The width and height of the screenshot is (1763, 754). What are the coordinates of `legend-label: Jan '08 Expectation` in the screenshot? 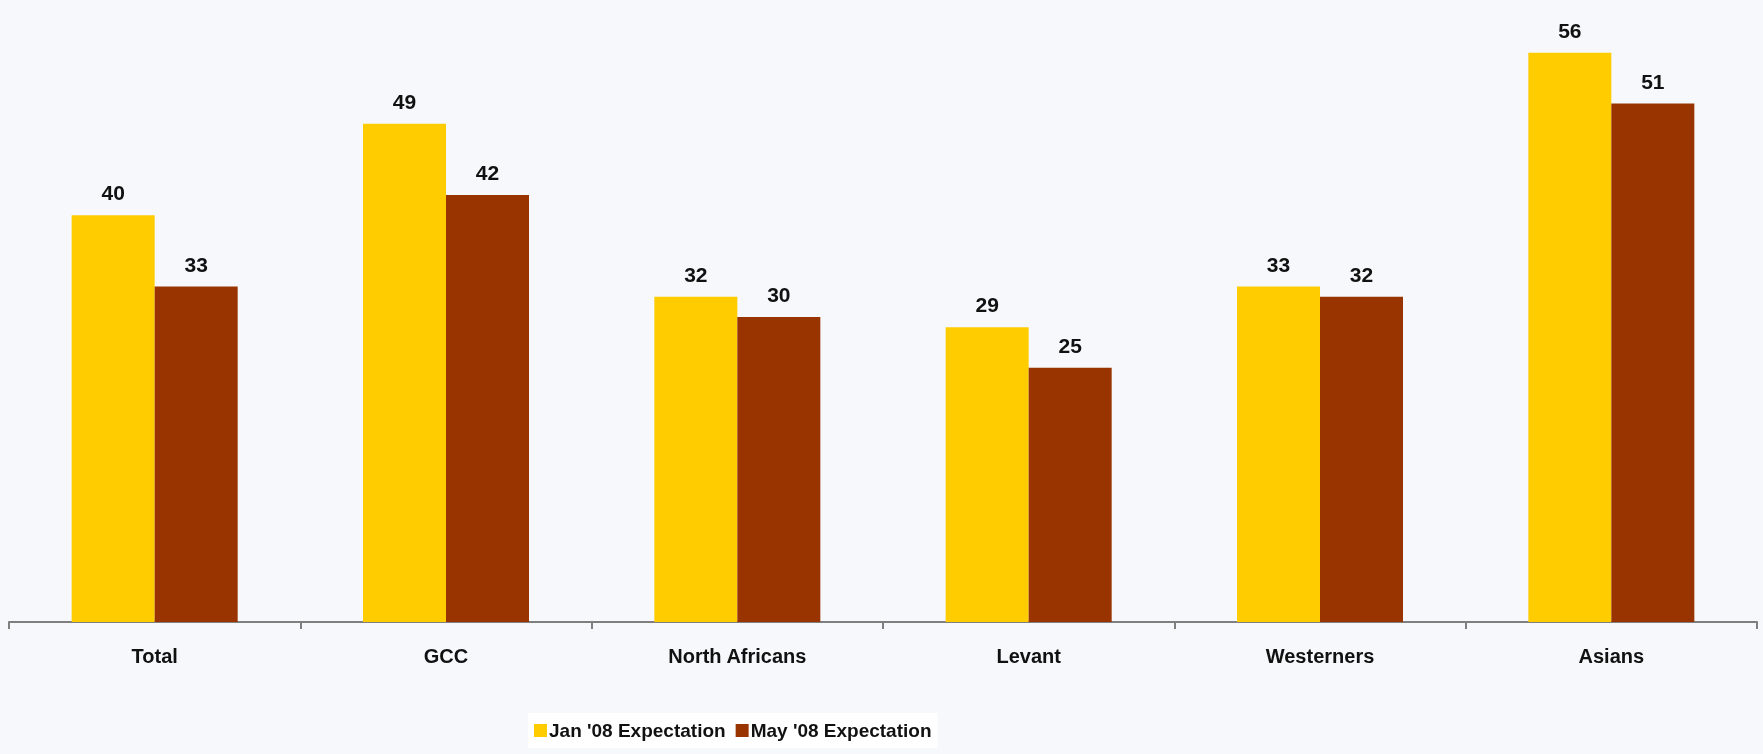 It's located at (637, 730).